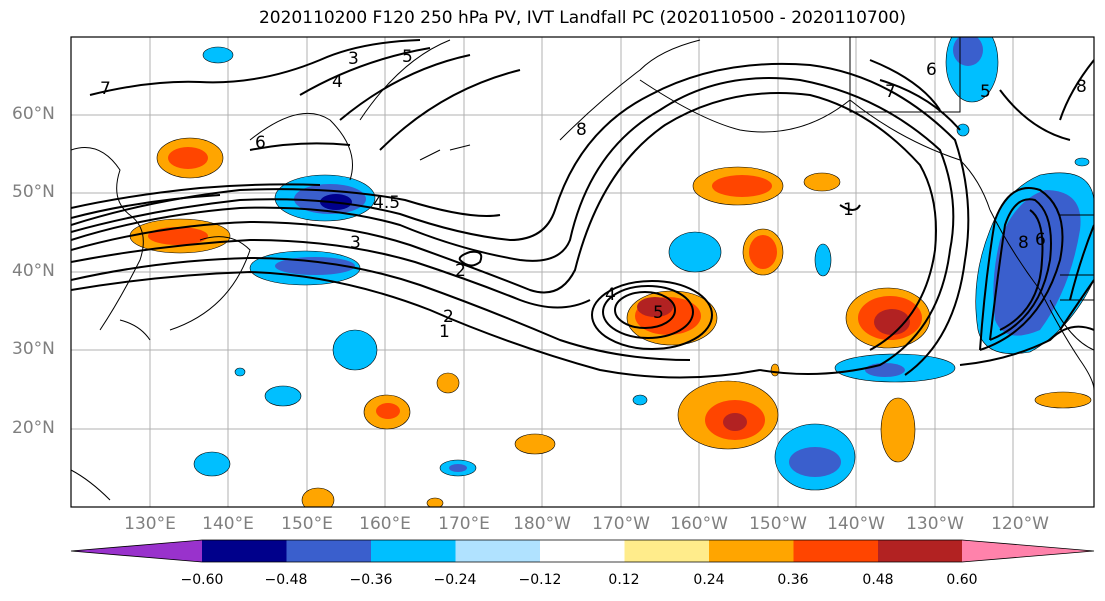  Describe the element at coordinates (540, 580) in the screenshot. I see `colorbar-tick: −0.12` at that location.